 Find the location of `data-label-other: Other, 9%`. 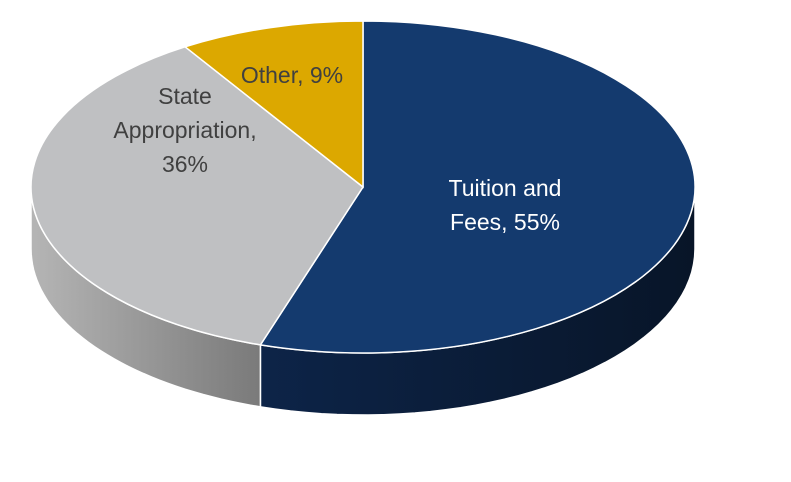

data-label-other: Other, 9% is located at coordinates (292, 75).